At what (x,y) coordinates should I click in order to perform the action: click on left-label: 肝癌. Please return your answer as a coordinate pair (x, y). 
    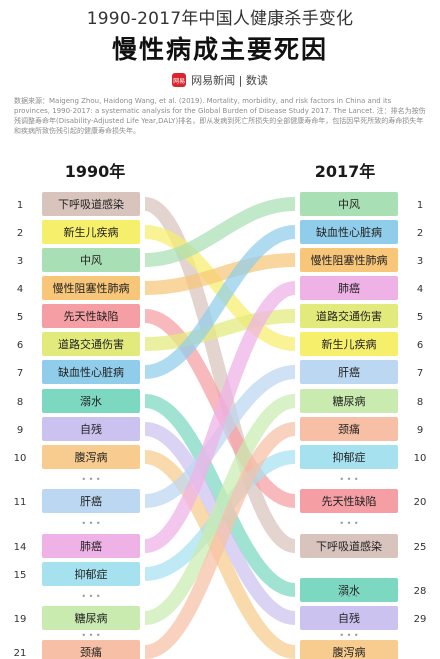
    Looking at the image, I should click on (91, 501).